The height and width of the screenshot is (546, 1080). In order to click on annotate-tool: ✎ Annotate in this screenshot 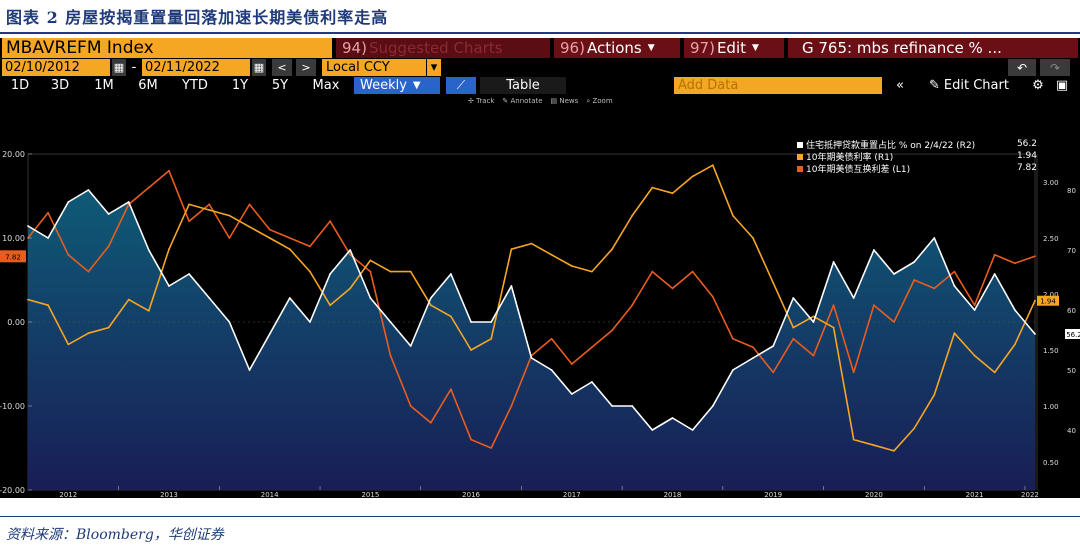, I will do `click(522, 101)`.